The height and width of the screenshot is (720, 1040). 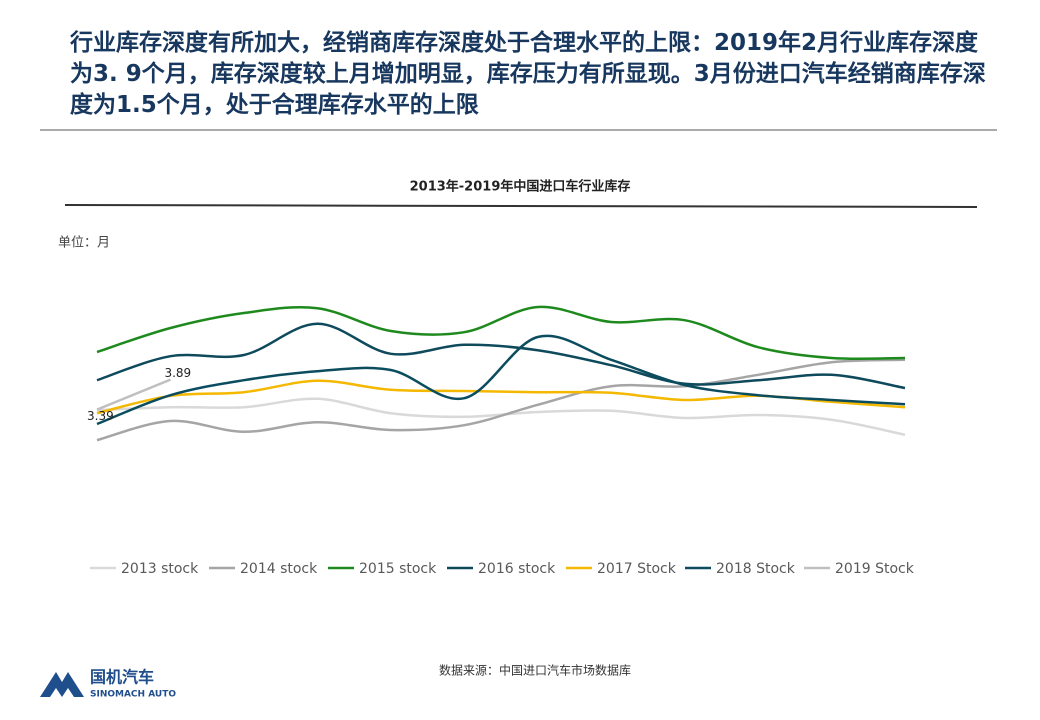 I want to click on source: 数据来源：中国进口汽车市场数据库, so click(x=535, y=670).